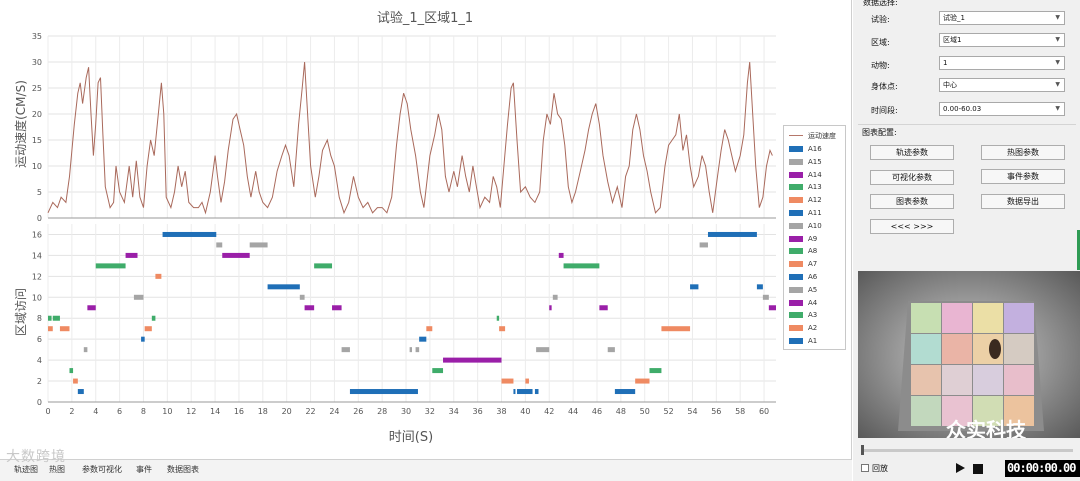  Describe the element at coordinates (382, 411) in the screenshot. I see `x-tick-label: 28` at that location.